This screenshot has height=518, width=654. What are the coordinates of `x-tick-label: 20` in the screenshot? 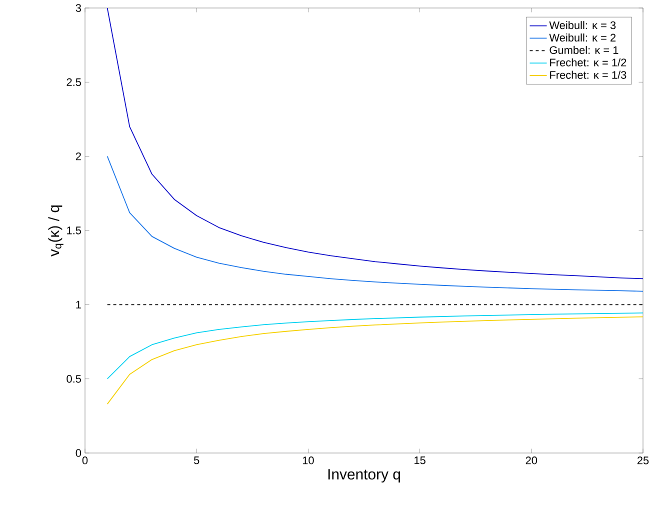 It's located at (532, 460).